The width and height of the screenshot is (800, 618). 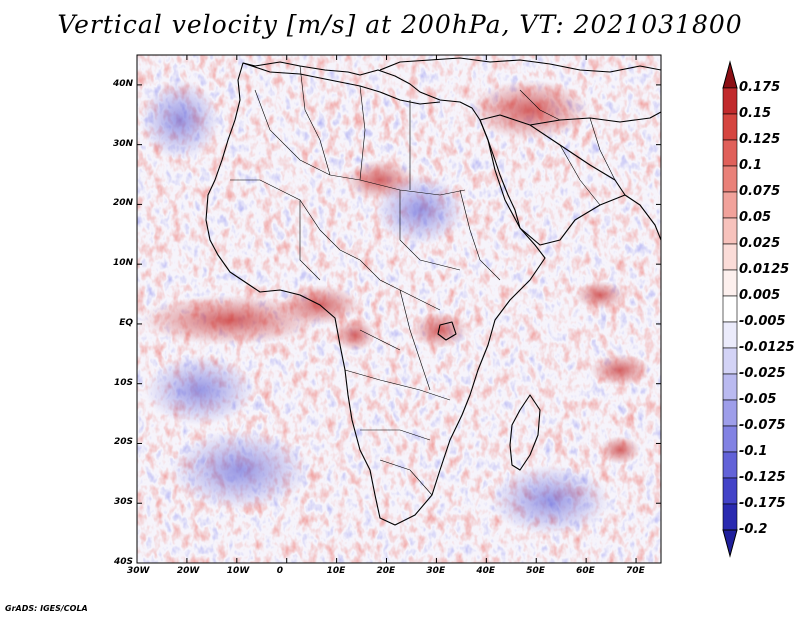 What do you see at coordinates (762, 425) in the screenshot?
I see `colorbar-label: -0.075` at bounding box center [762, 425].